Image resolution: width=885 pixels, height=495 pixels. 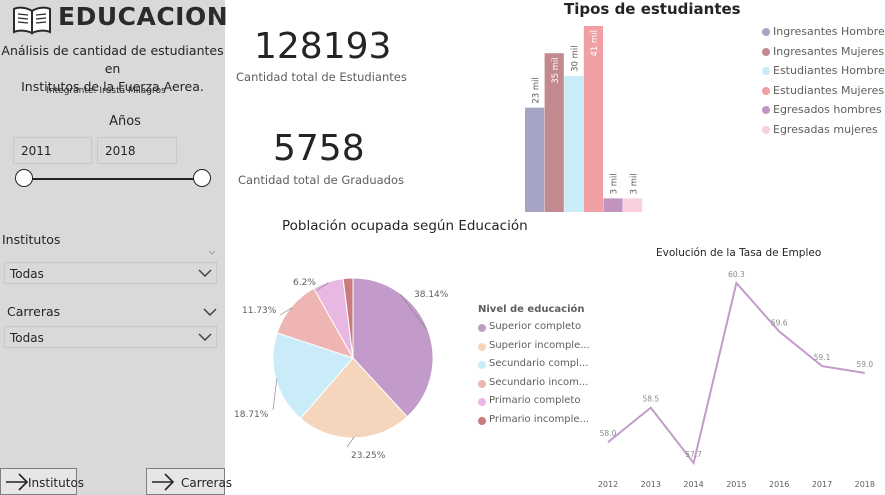 What do you see at coordinates (593, 119) in the screenshot?
I see `bar-estudiantes-mujeres` at bounding box center [593, 119].